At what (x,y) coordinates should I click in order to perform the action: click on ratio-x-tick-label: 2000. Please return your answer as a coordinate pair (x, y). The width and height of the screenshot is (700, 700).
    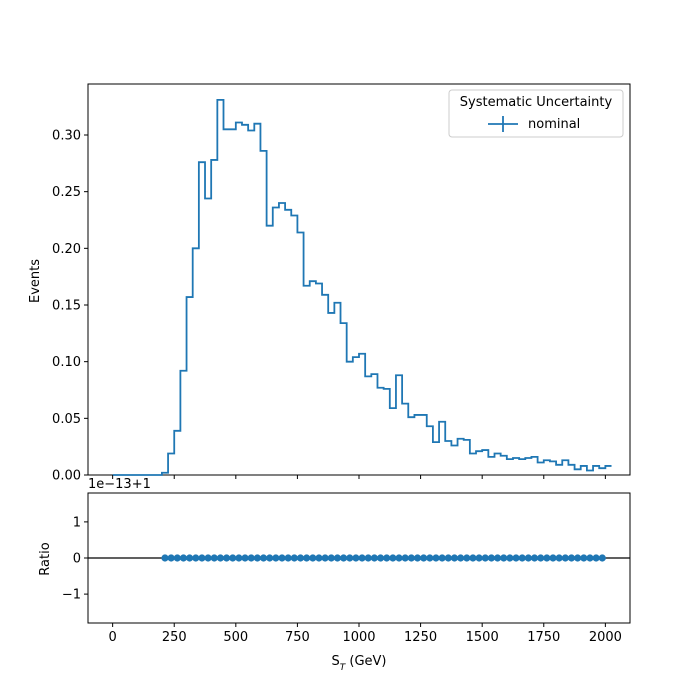
    Looking at the image, I should click on (605, 637).